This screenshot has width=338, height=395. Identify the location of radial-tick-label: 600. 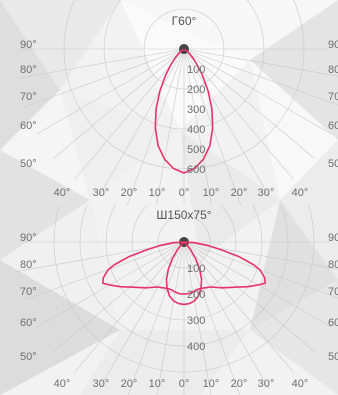
(196, 170).